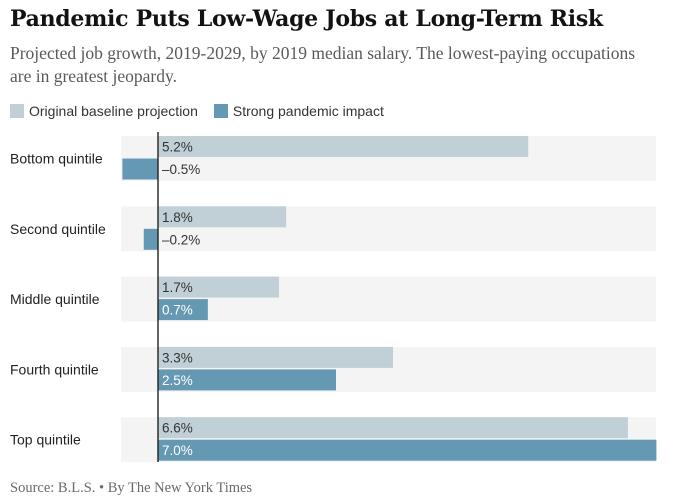  Describe the element at coordinates (55, 299) in the screenshot. I see `category-label: Middle quintile` at that location.